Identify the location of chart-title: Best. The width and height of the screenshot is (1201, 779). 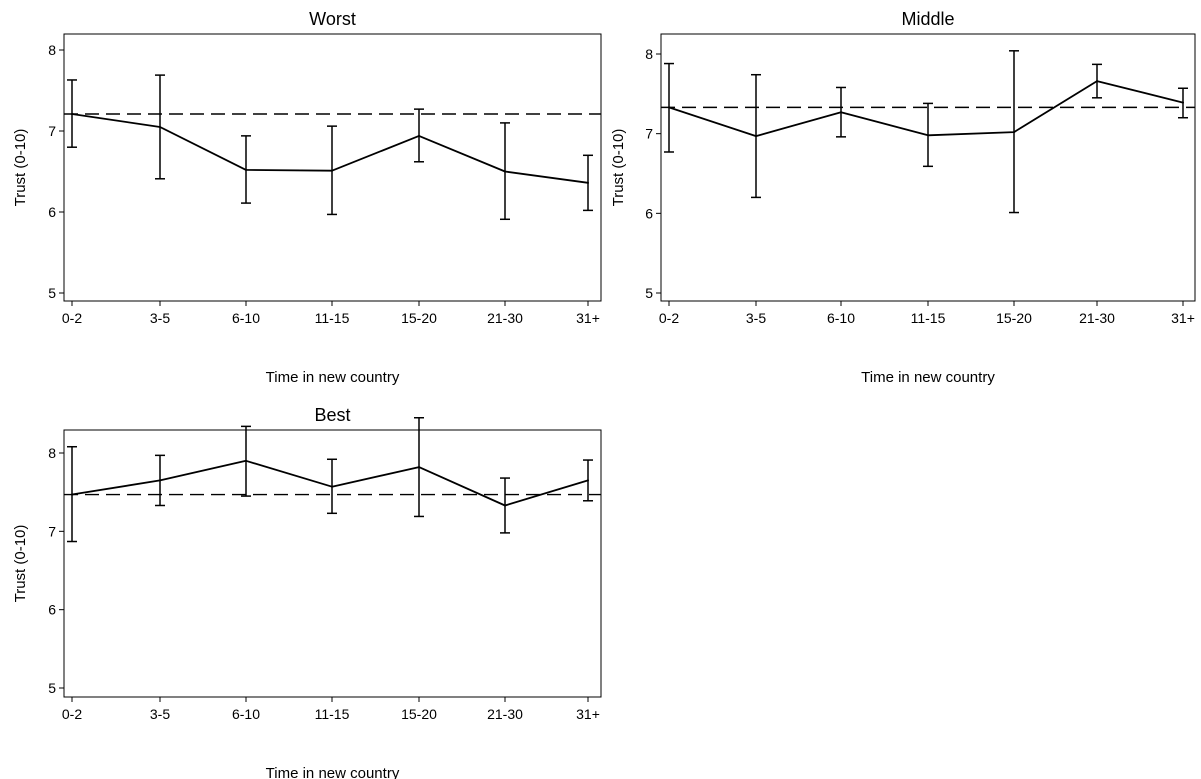
(332, 415).